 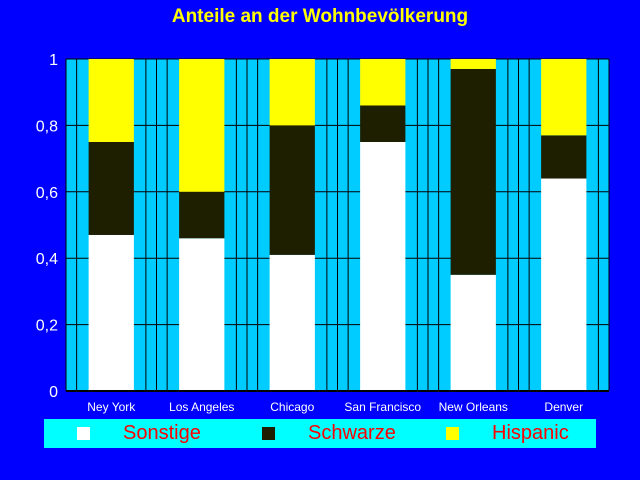 What do you see at coordinates (473, 332) in the screenshot?
I see `bar-sonstige-new-orleans` at bounding box center [473, 332].